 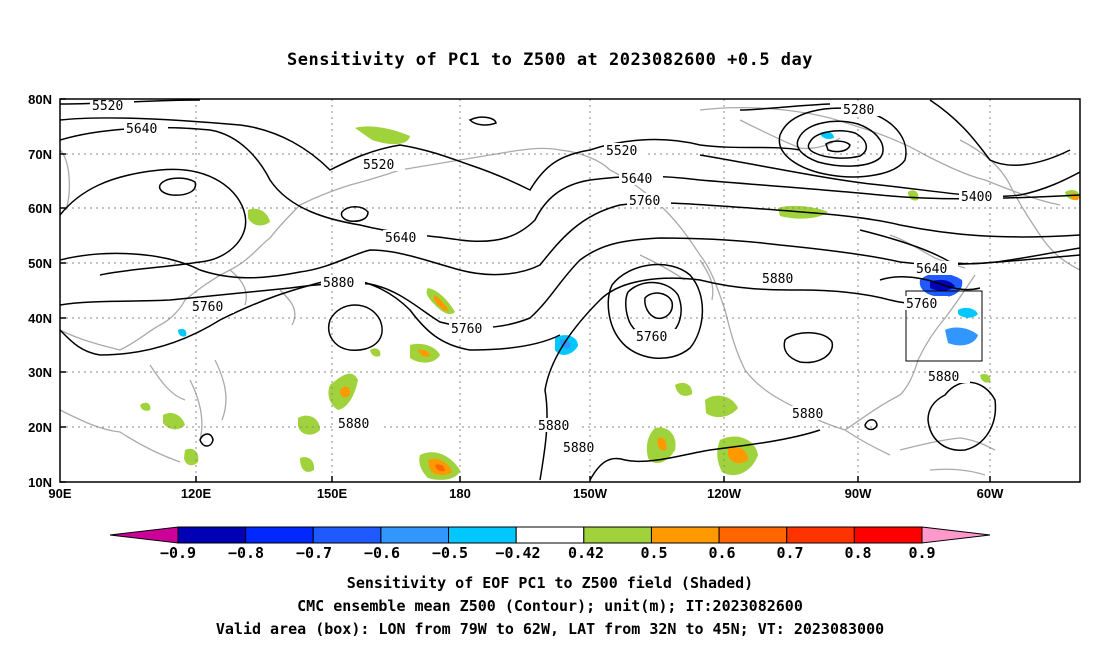 What do you see at coordinates (450, 553) in the screenshot?
I see `colorbar-label: −0.5` at bounding box center [450, 553].